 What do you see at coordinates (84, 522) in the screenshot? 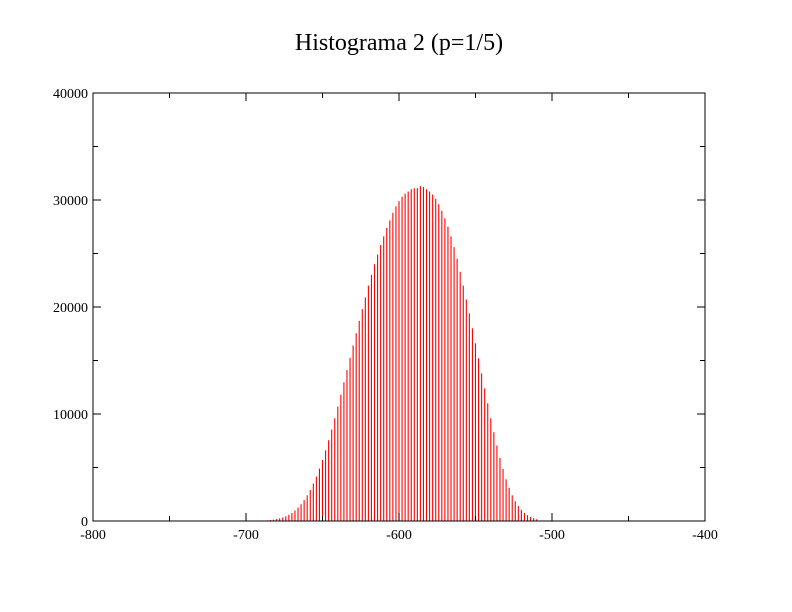
I see `y-tick-label: 0` at bounding box center [84, 522].